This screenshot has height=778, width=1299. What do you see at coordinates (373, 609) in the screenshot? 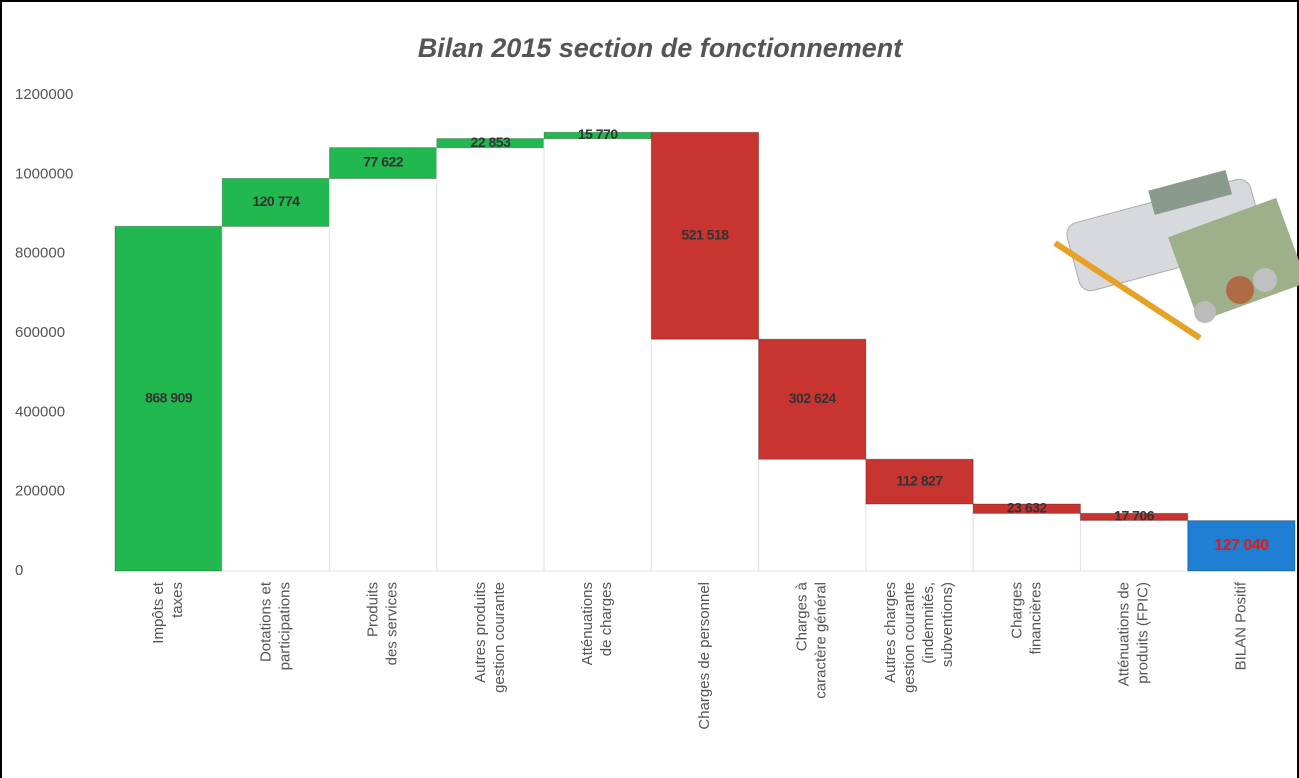
I see `x-tick-label: Produits` at bounding box center [373, 609].